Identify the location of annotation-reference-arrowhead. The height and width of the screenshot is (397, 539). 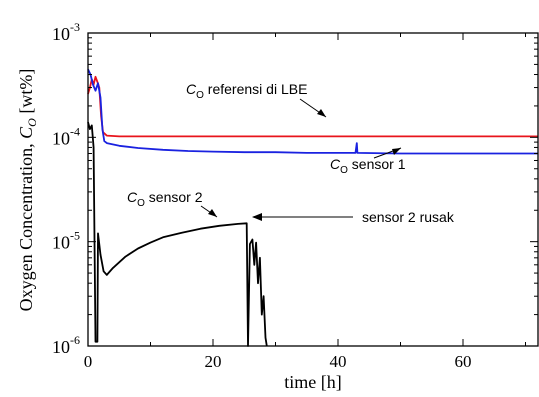
(321, 113).